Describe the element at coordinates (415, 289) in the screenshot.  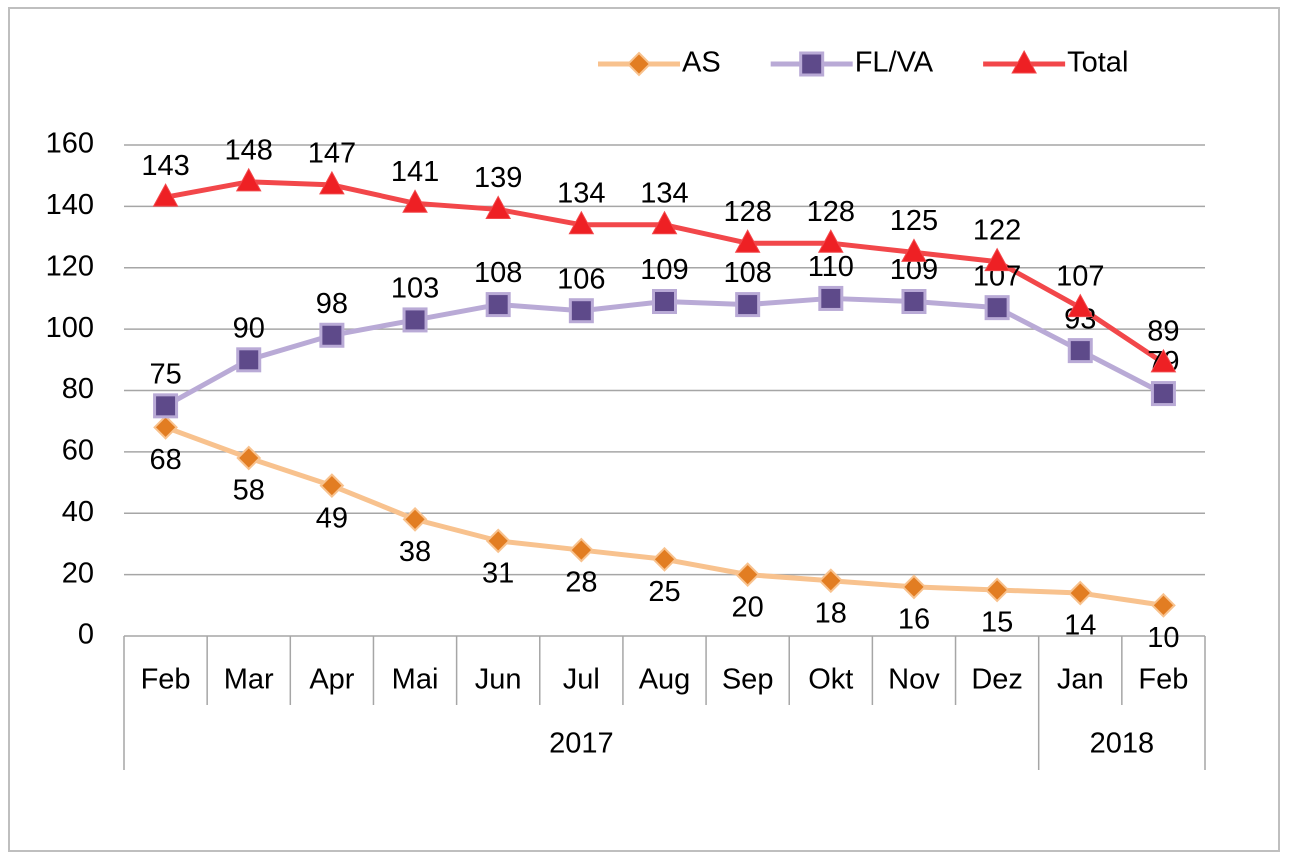
I see `data-label: 103` at that location.